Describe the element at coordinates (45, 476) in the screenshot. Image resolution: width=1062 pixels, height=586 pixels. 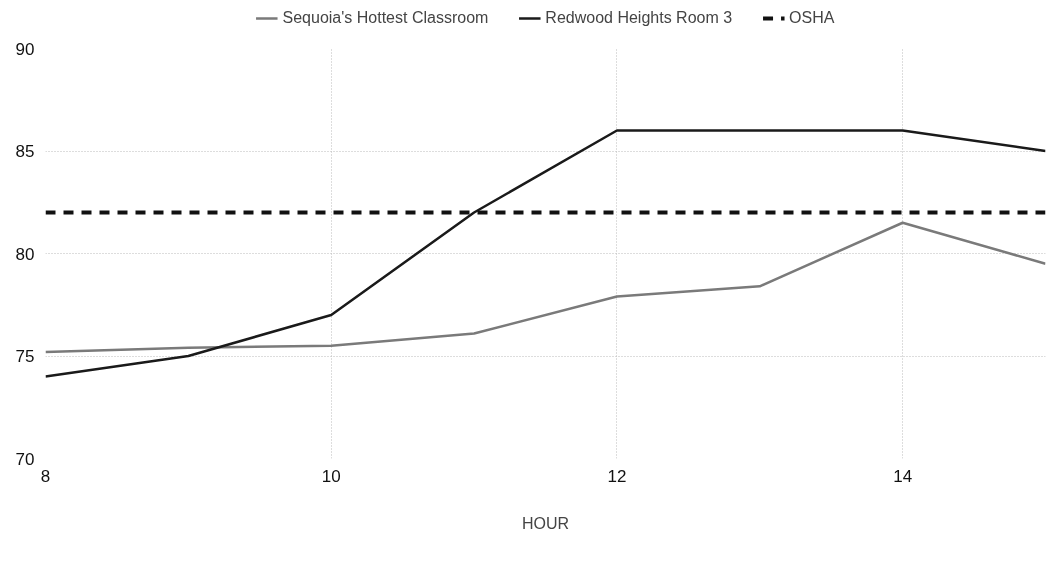
I see `x-tick-label: 8` at that location.